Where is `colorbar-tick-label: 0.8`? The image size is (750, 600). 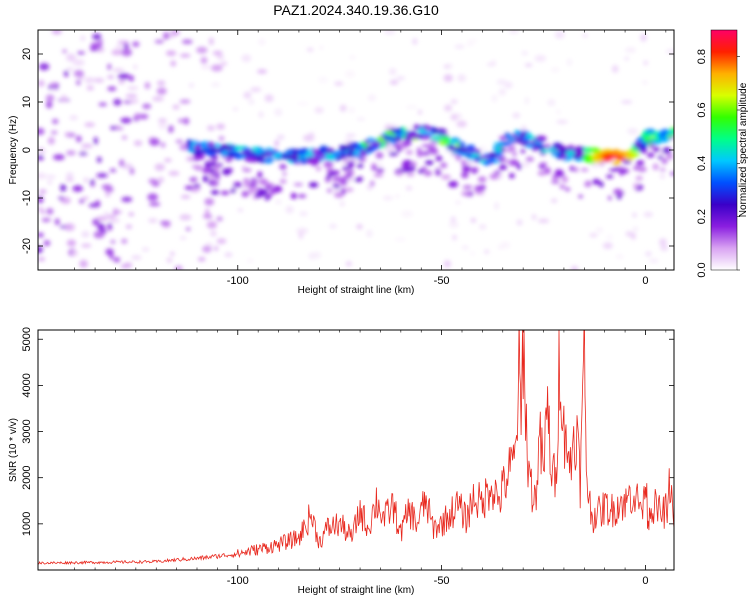
colorbar-tick-label: 0.8 is located at coordinates (702, 56).